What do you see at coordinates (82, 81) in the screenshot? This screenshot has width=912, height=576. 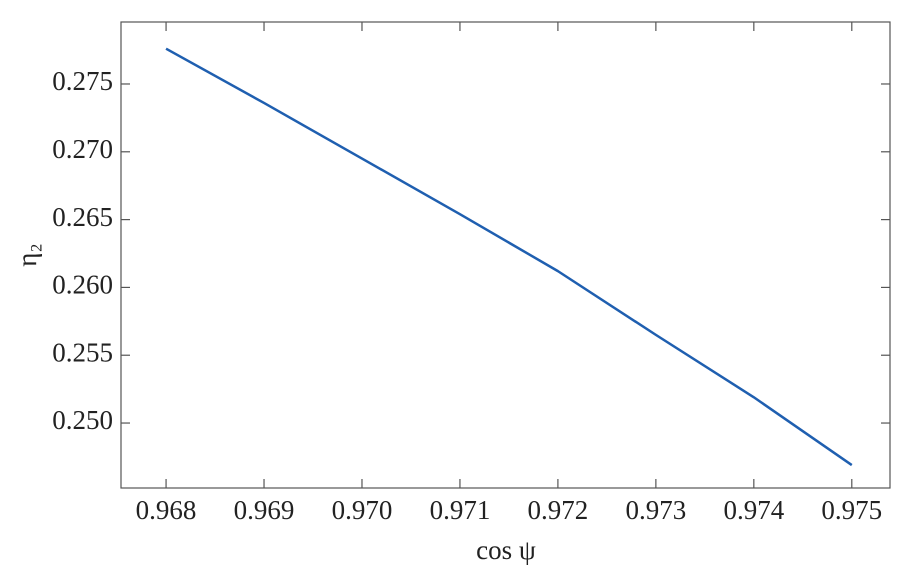 I see `y-tick-label: 0.275` at bounding box center [82, 81].